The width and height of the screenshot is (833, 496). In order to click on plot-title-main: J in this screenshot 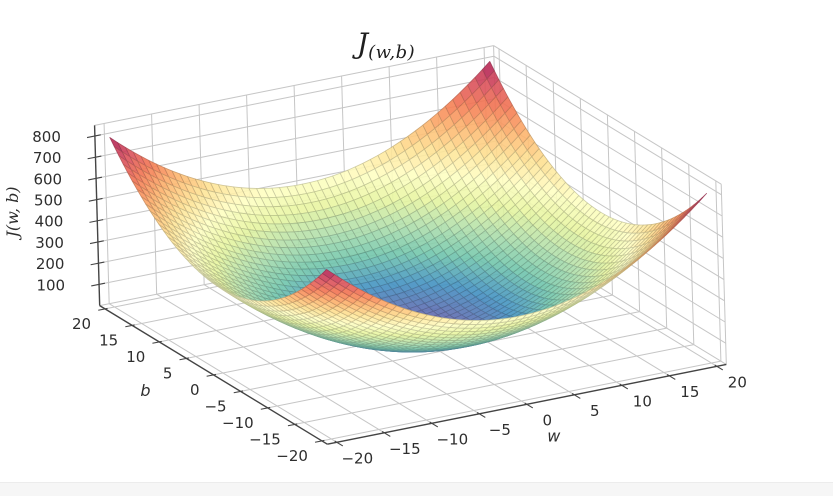, I will do `click(362, 43)`.